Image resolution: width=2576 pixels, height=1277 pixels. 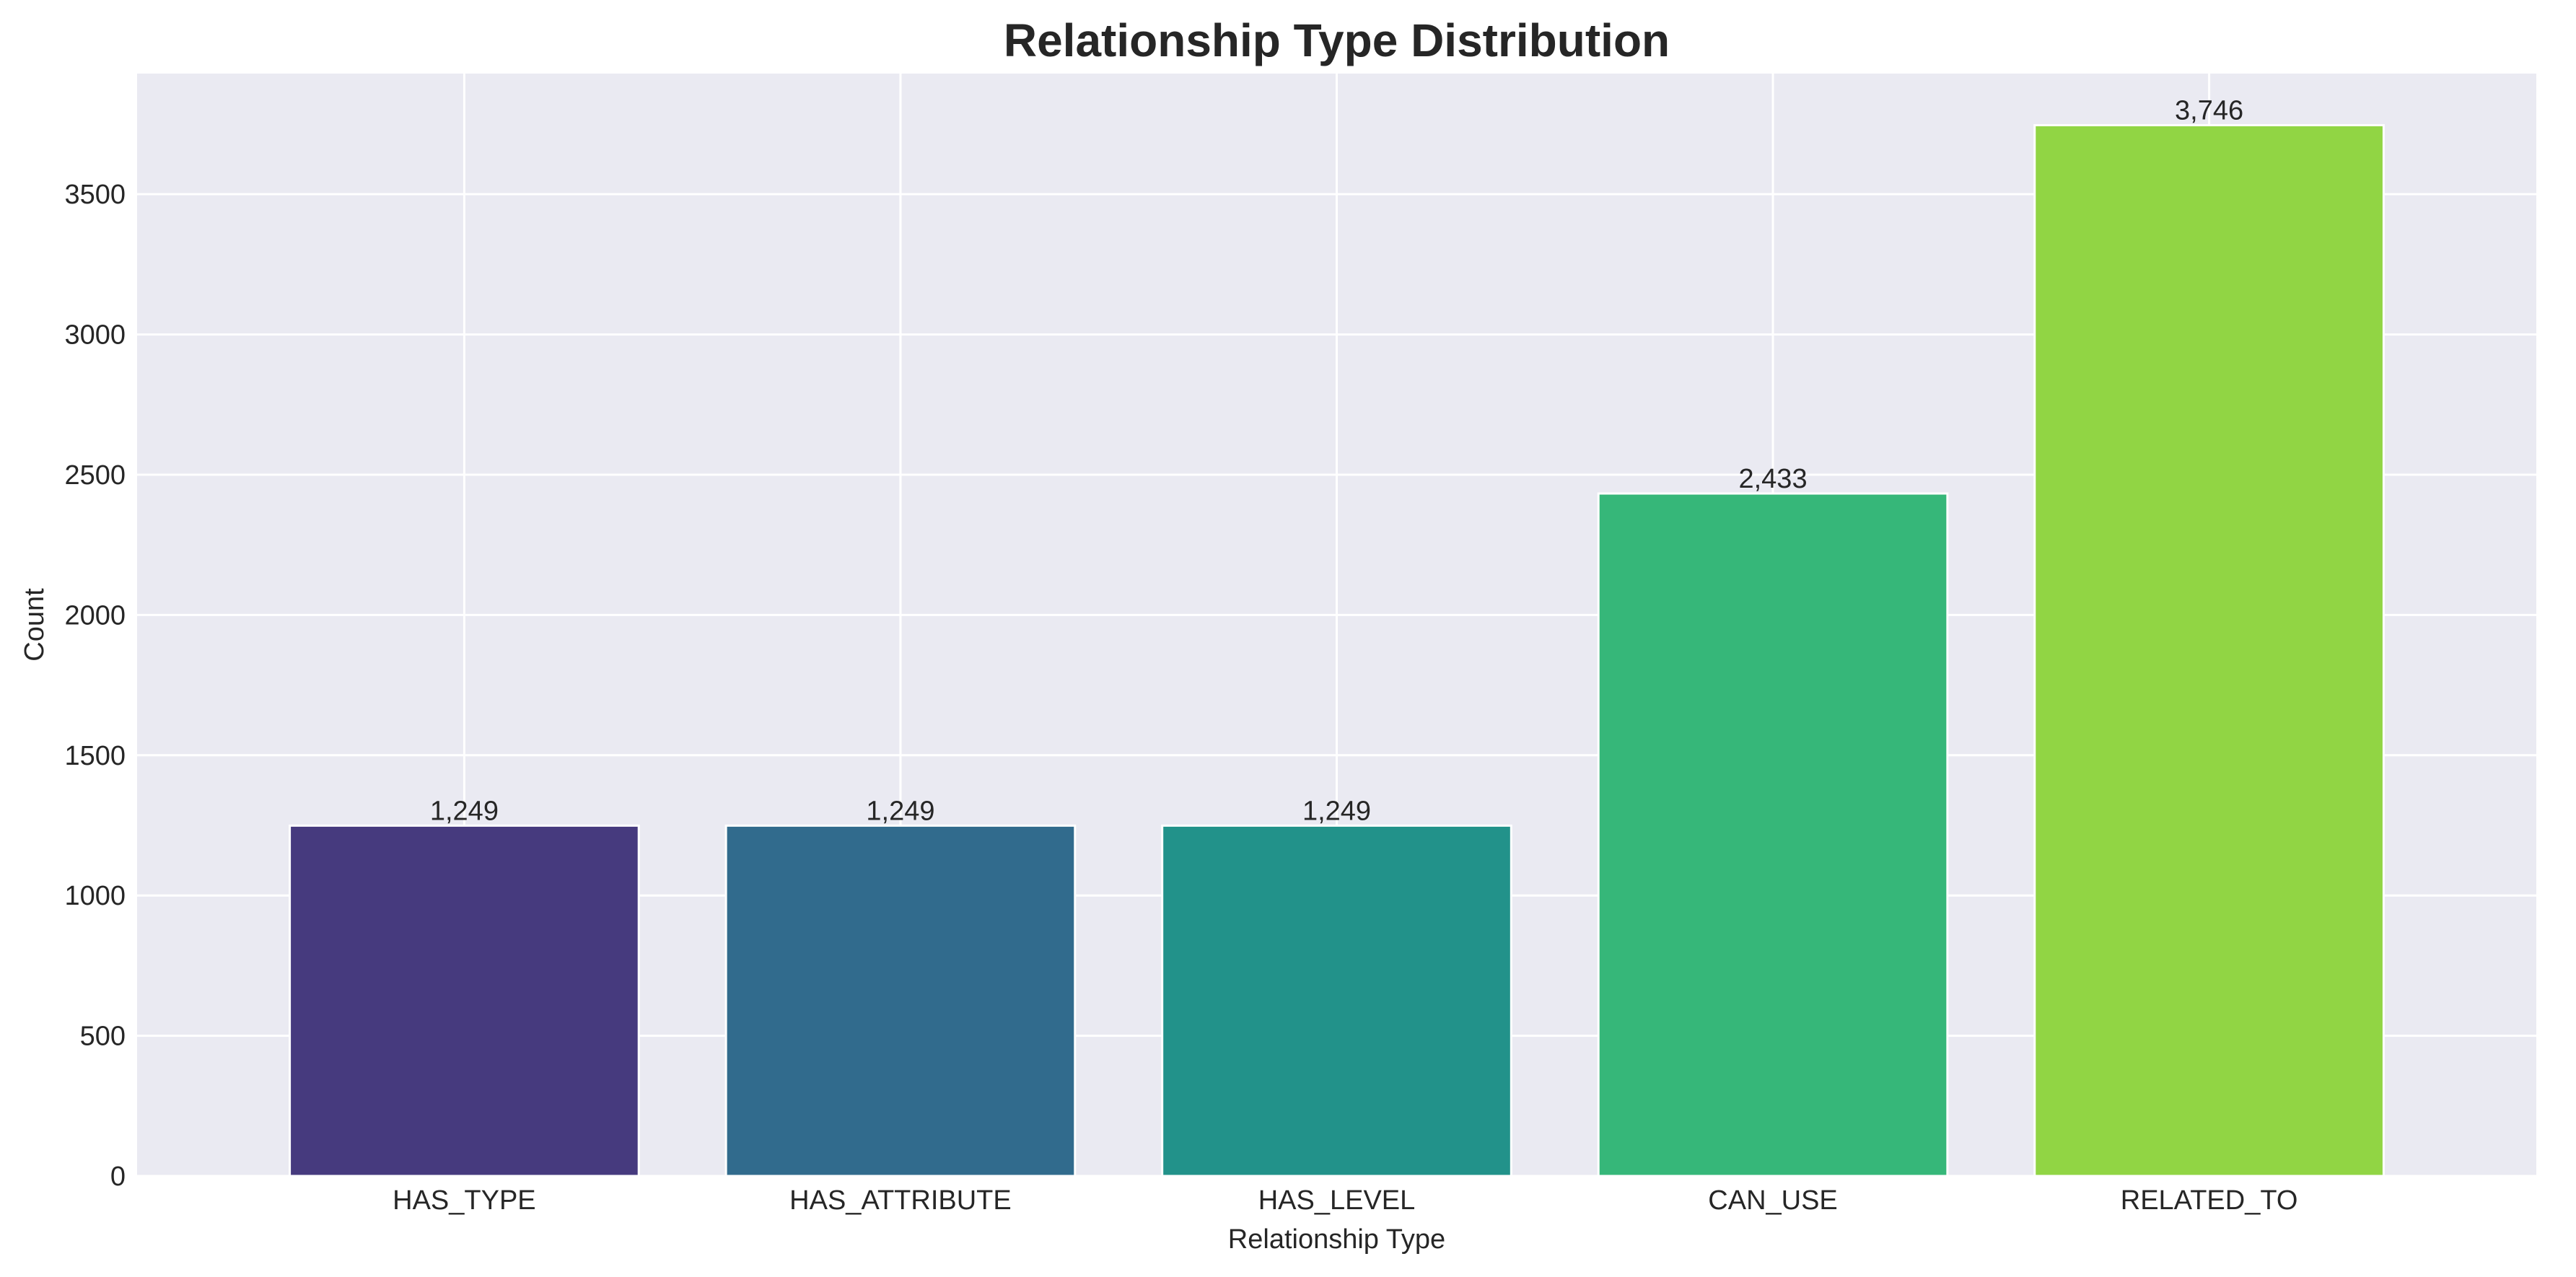 I want to click on y-axis-ticks: 0 500 1000 1500 2000 2500 3000 3500, so click(x=95, y=686).